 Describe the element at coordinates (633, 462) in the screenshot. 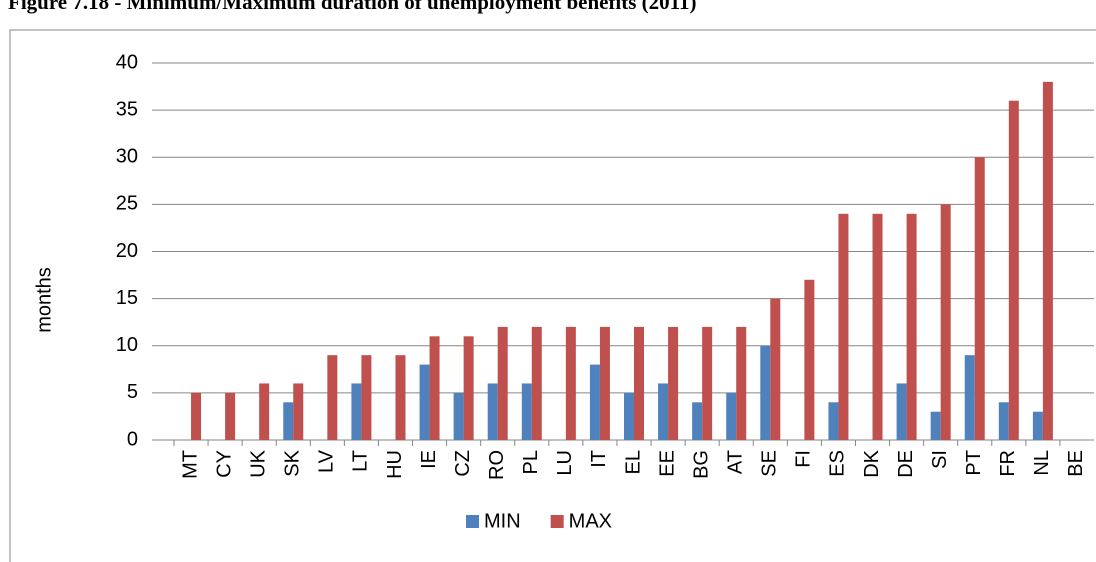

I see `x-tick-label: EL` at that location.